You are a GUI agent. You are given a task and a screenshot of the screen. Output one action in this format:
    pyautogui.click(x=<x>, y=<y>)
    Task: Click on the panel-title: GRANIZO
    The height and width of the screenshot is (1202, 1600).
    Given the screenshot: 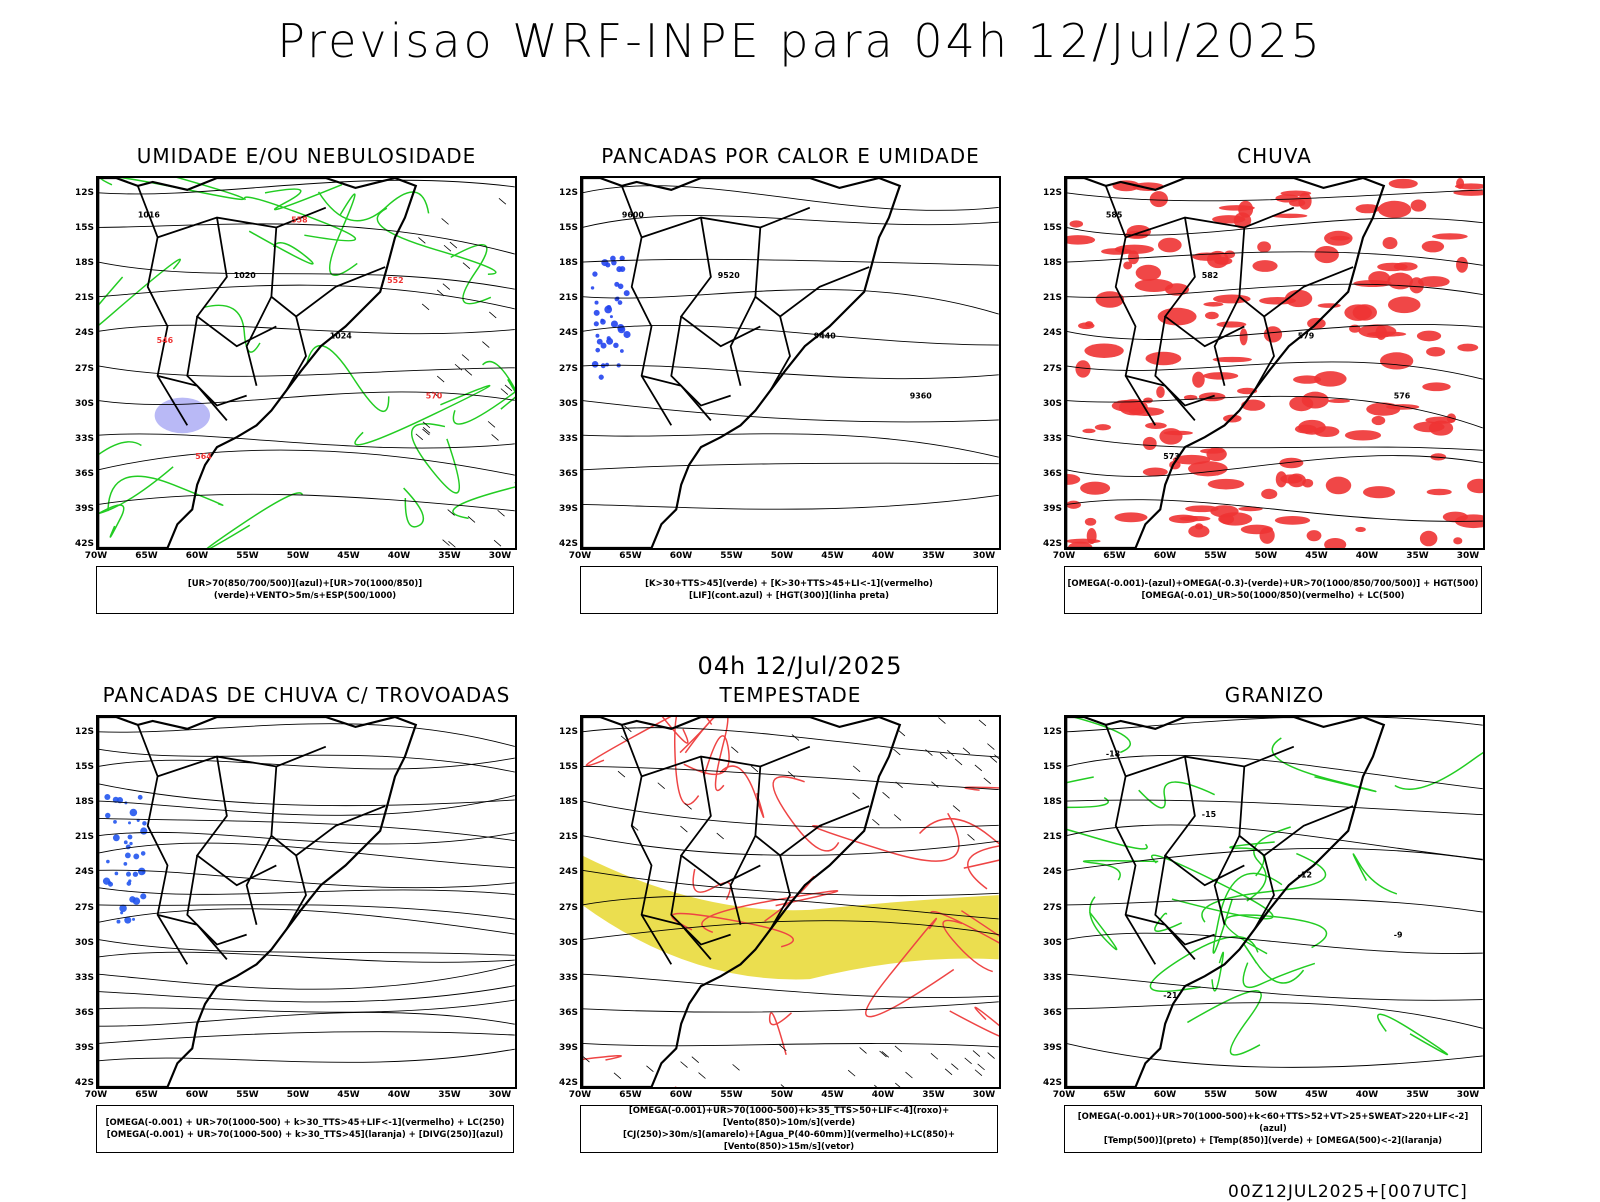 What is the action you would take?
    pyautogui.click(x=1274, y=695)
    